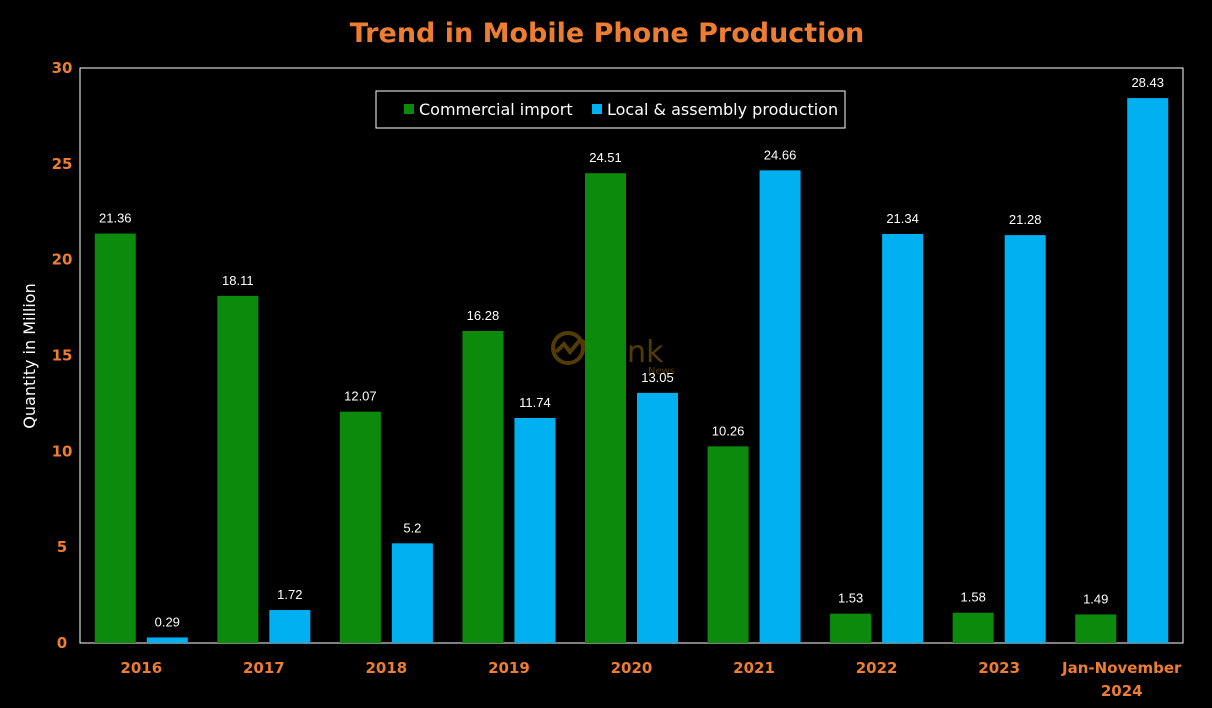 The width and height of the screenshot is (1212, 708). I want to click on data-label-commercial-import-0: 21.36, so click(115, 218).